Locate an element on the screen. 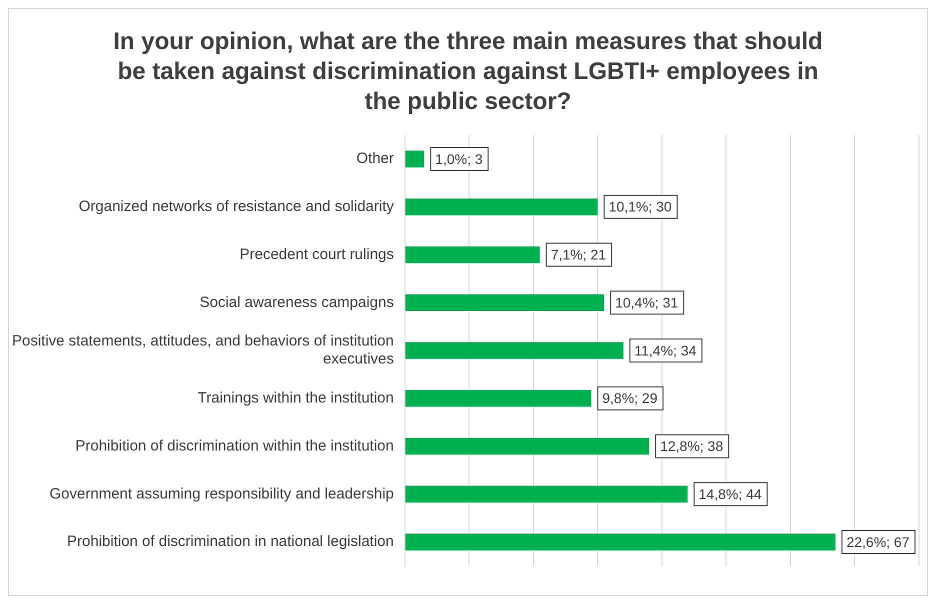  y-tick-label: Prohibition of discrimination within the institution is located at coordinates (234, 445).